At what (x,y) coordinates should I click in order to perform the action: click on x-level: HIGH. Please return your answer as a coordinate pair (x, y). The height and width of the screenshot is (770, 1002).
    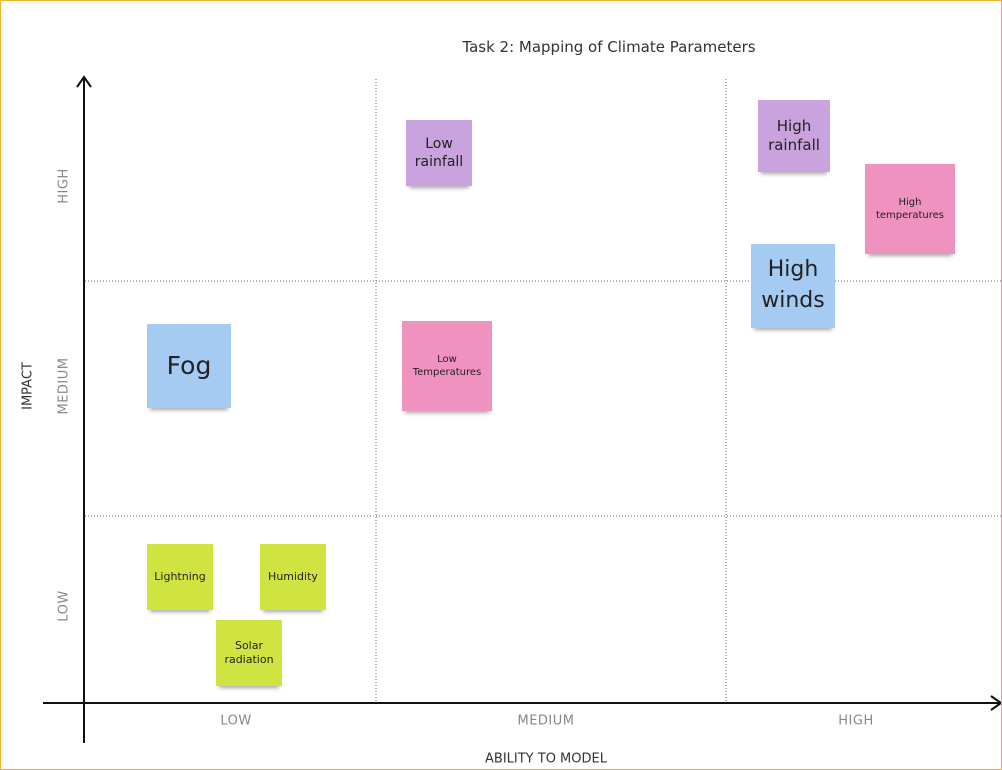
    Looking at the image, I should click on (856, 721).